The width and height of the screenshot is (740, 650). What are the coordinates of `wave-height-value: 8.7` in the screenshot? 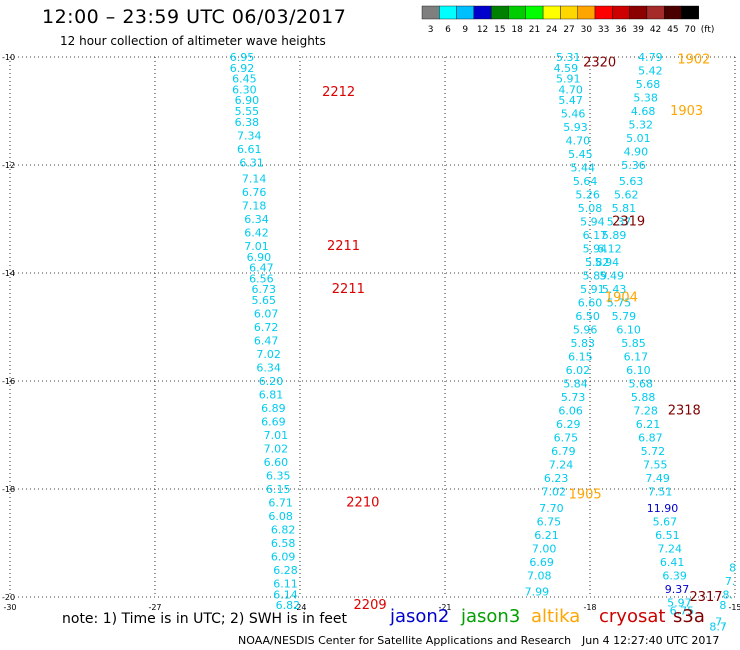 It's located at (718, 627).